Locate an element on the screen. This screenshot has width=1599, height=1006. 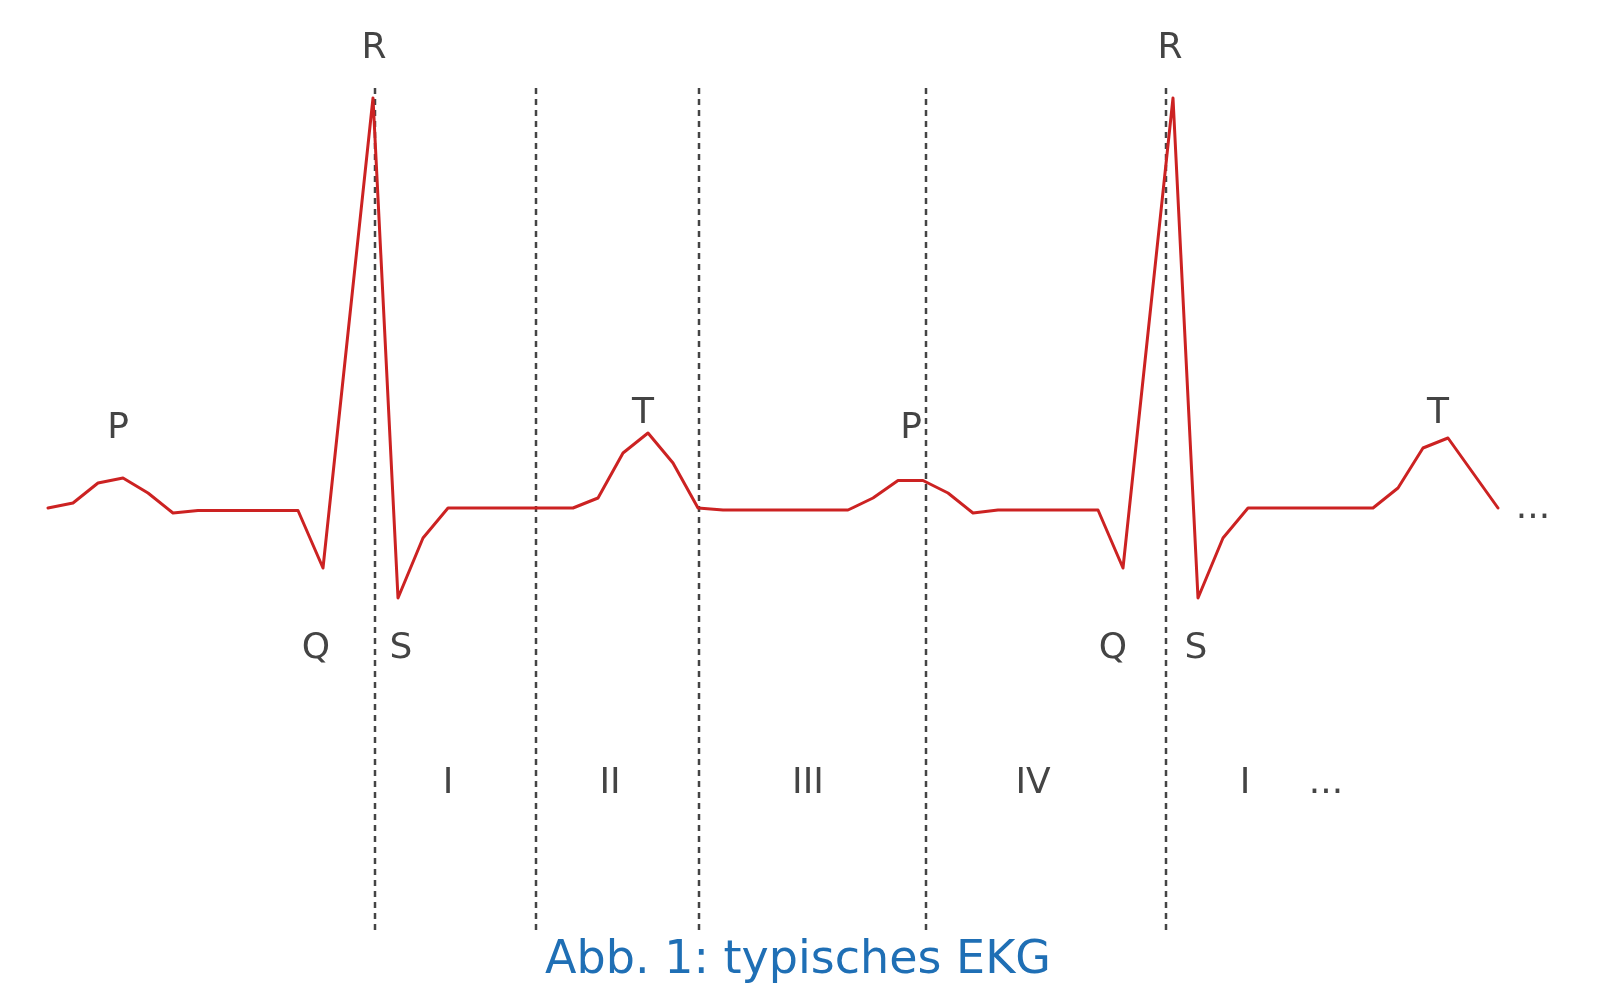
text: III is located at coordinates (808, 780).